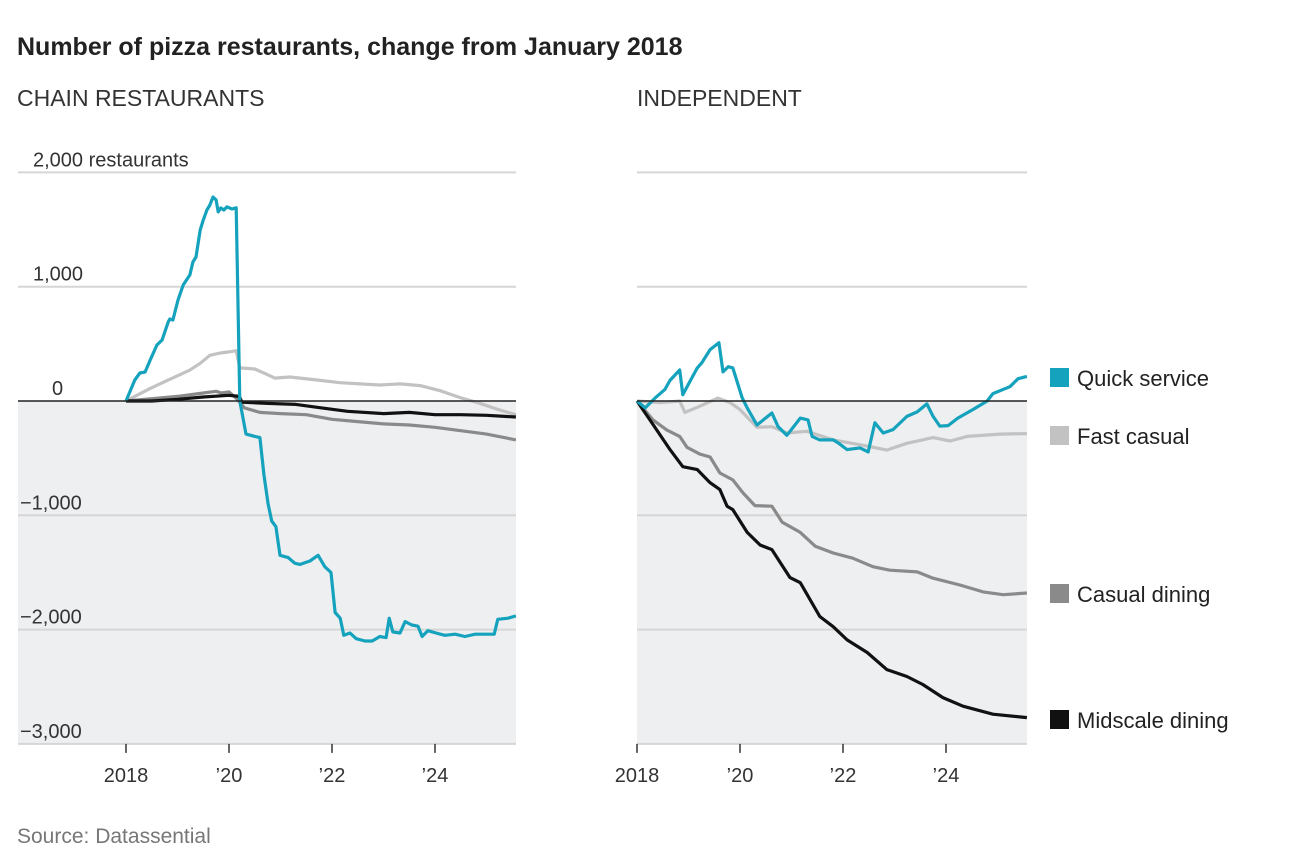  I want to click on y-tick-label: 0, so click(57, 389).